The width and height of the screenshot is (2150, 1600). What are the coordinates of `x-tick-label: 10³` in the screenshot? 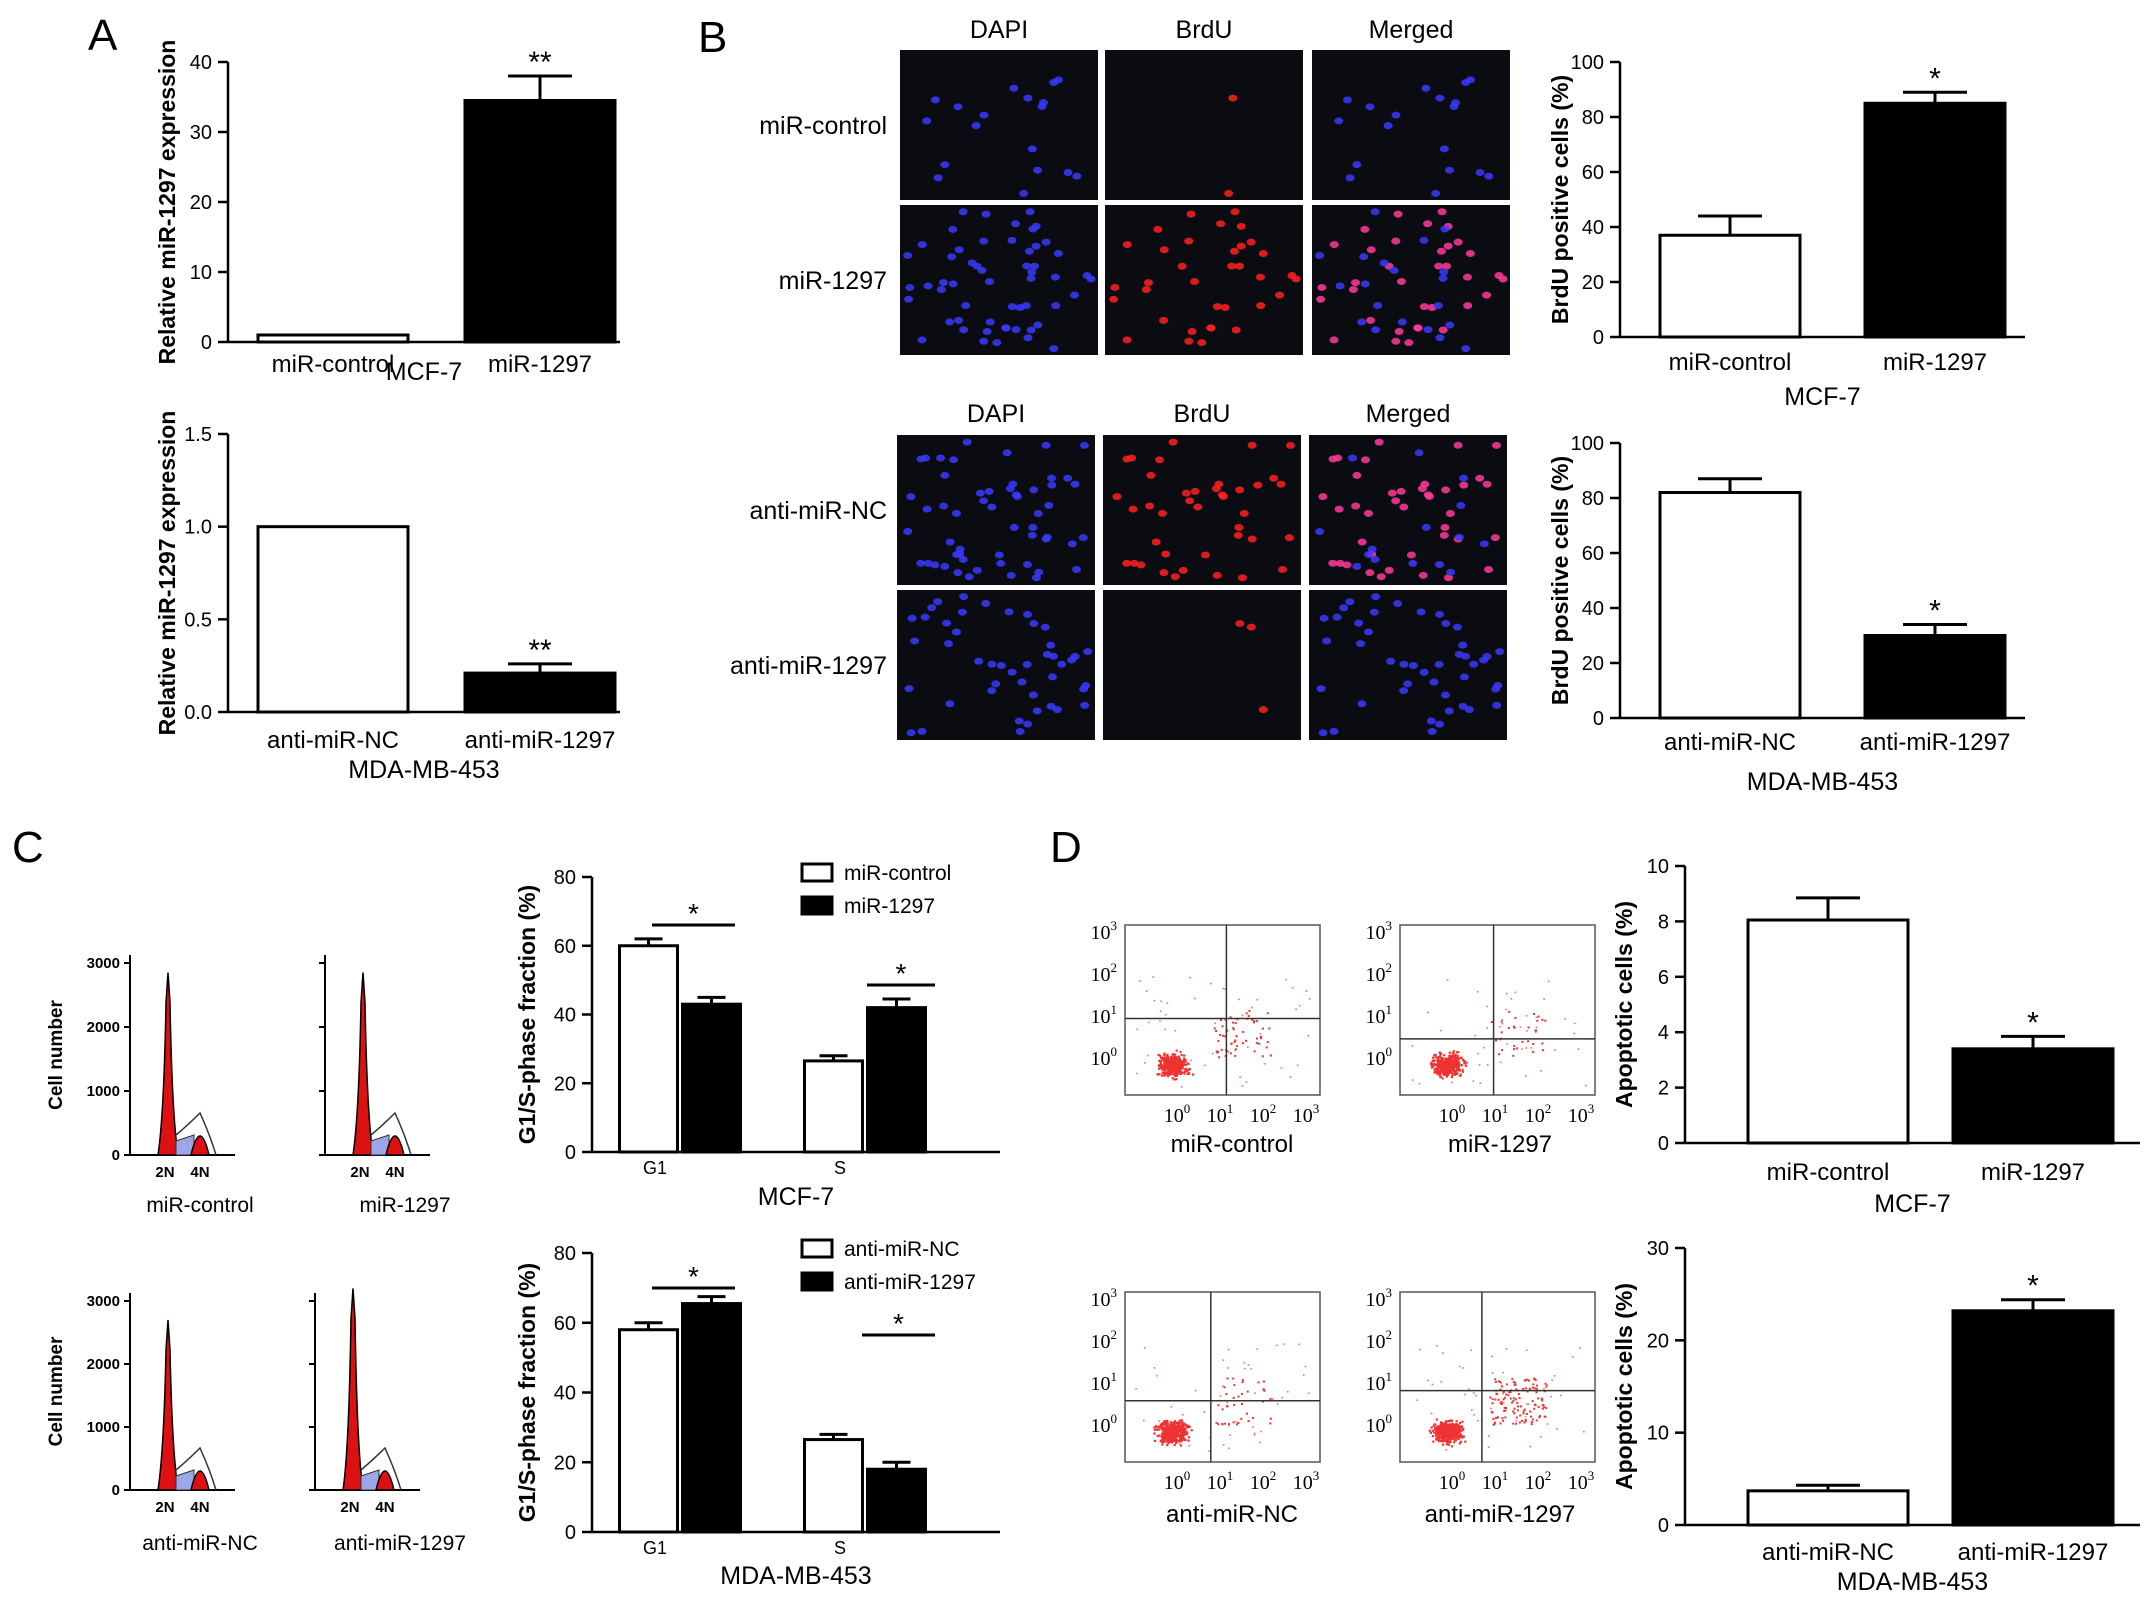 It's located at (1306, 1114).